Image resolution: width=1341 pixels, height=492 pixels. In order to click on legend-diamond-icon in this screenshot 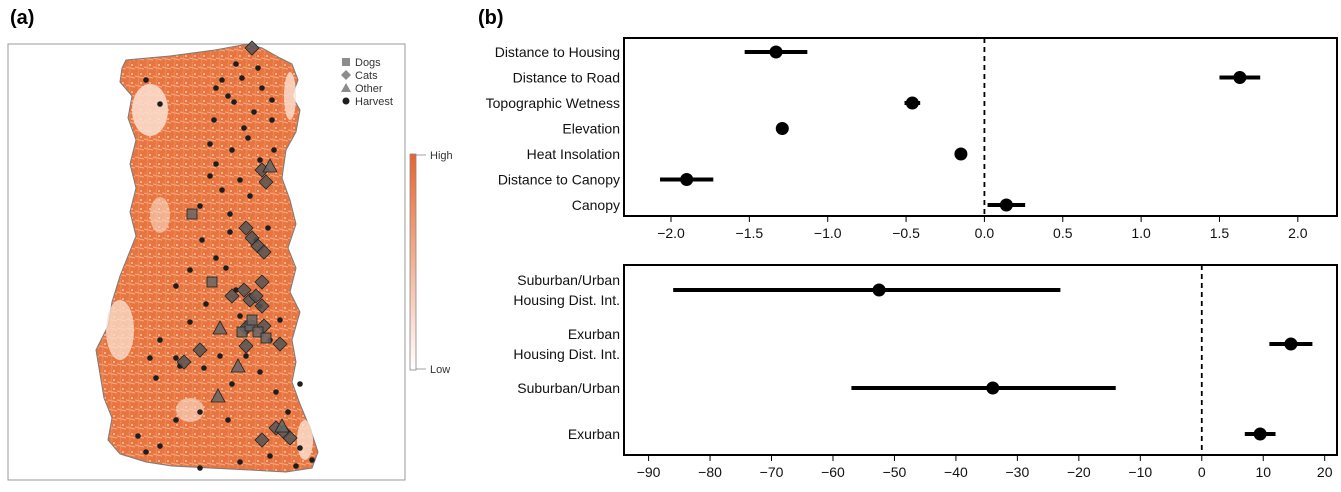, I will do `click(346, 75)`.